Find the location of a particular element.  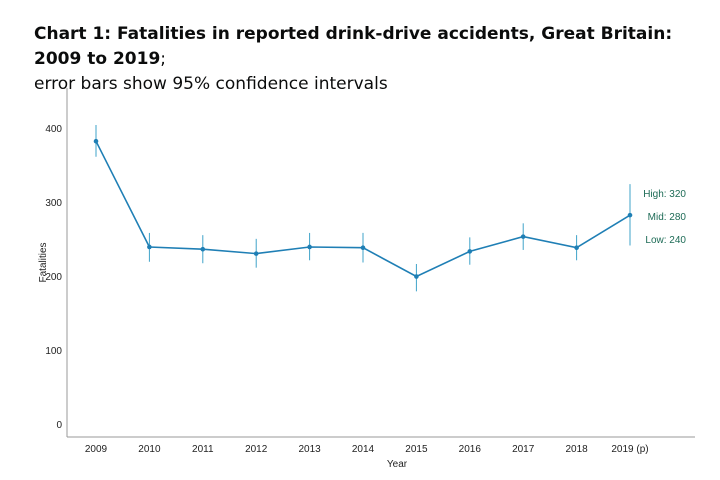

y-tick-label: 300 is located at coordinates (53, 203).